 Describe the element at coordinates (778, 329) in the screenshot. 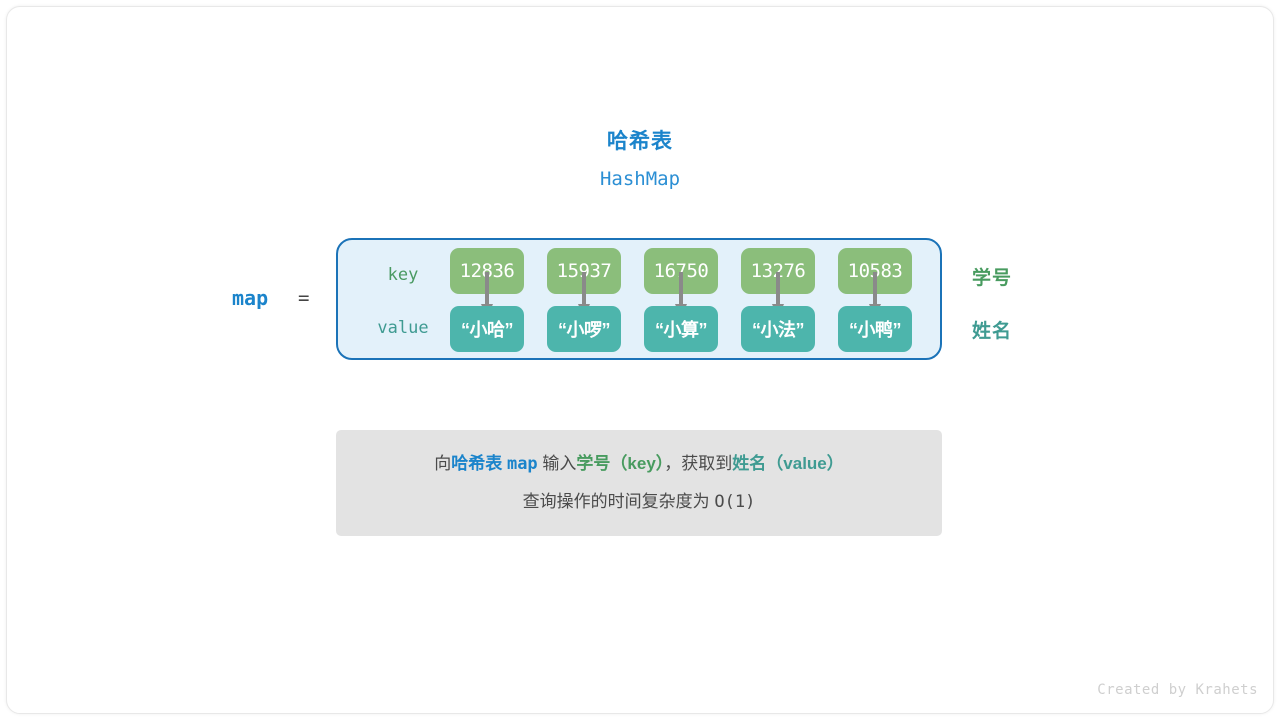

I see `value-box-3: “小法”` at that location.